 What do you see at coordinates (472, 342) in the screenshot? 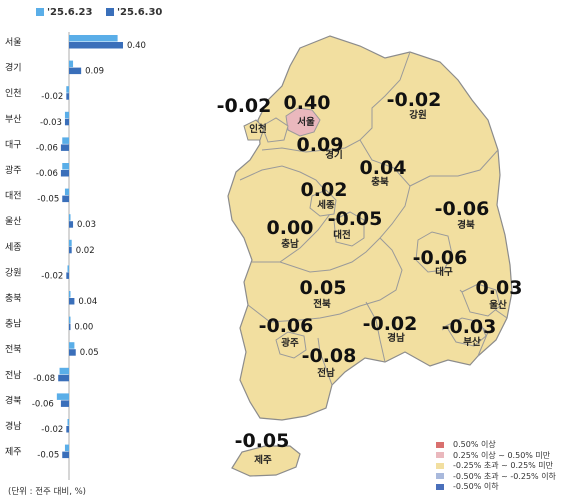
I see `region-name-busan: 부산` at bounding box center [472, 342].